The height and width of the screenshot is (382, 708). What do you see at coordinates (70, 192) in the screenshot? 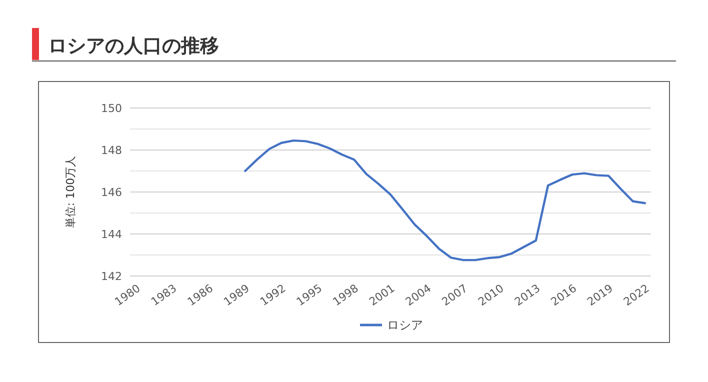
I see `y-axis-title: 単位: 100万人` at bounding box center [70, 192].